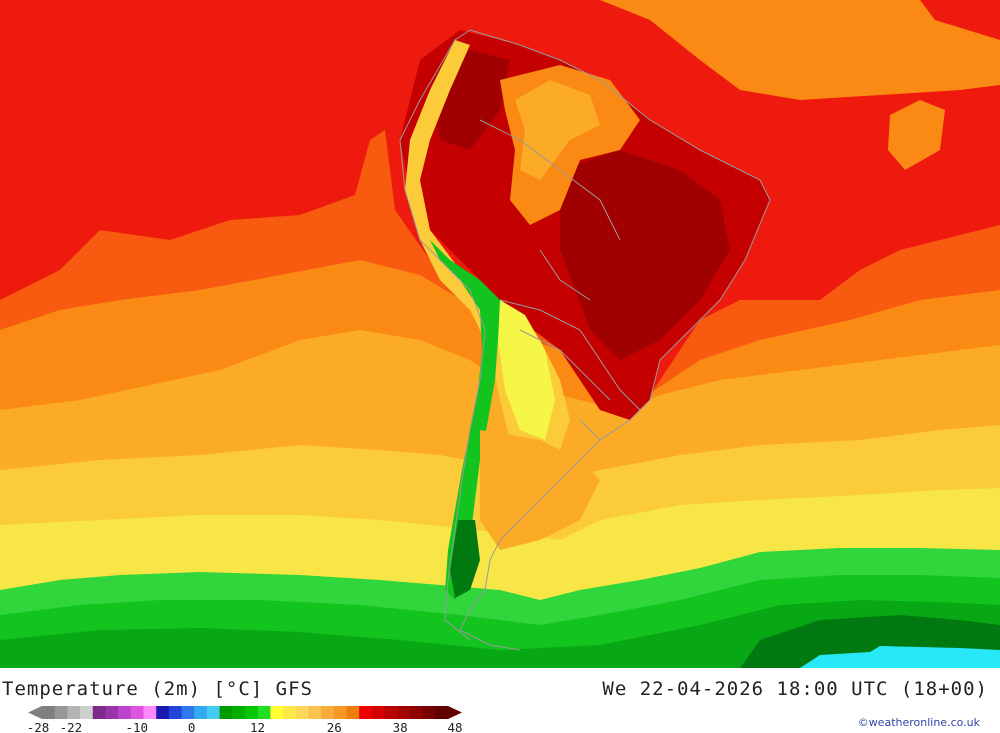  What do you see at coordinates (334, 726) in the screenshot?
I see `scale-tick-label: 26` at bounding box center [334, 726].